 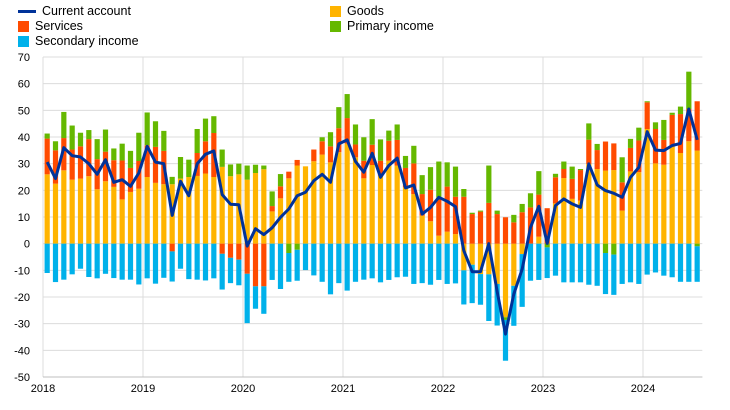 I want to click on x-tick-label: 2018, so click(x=43, y=389).